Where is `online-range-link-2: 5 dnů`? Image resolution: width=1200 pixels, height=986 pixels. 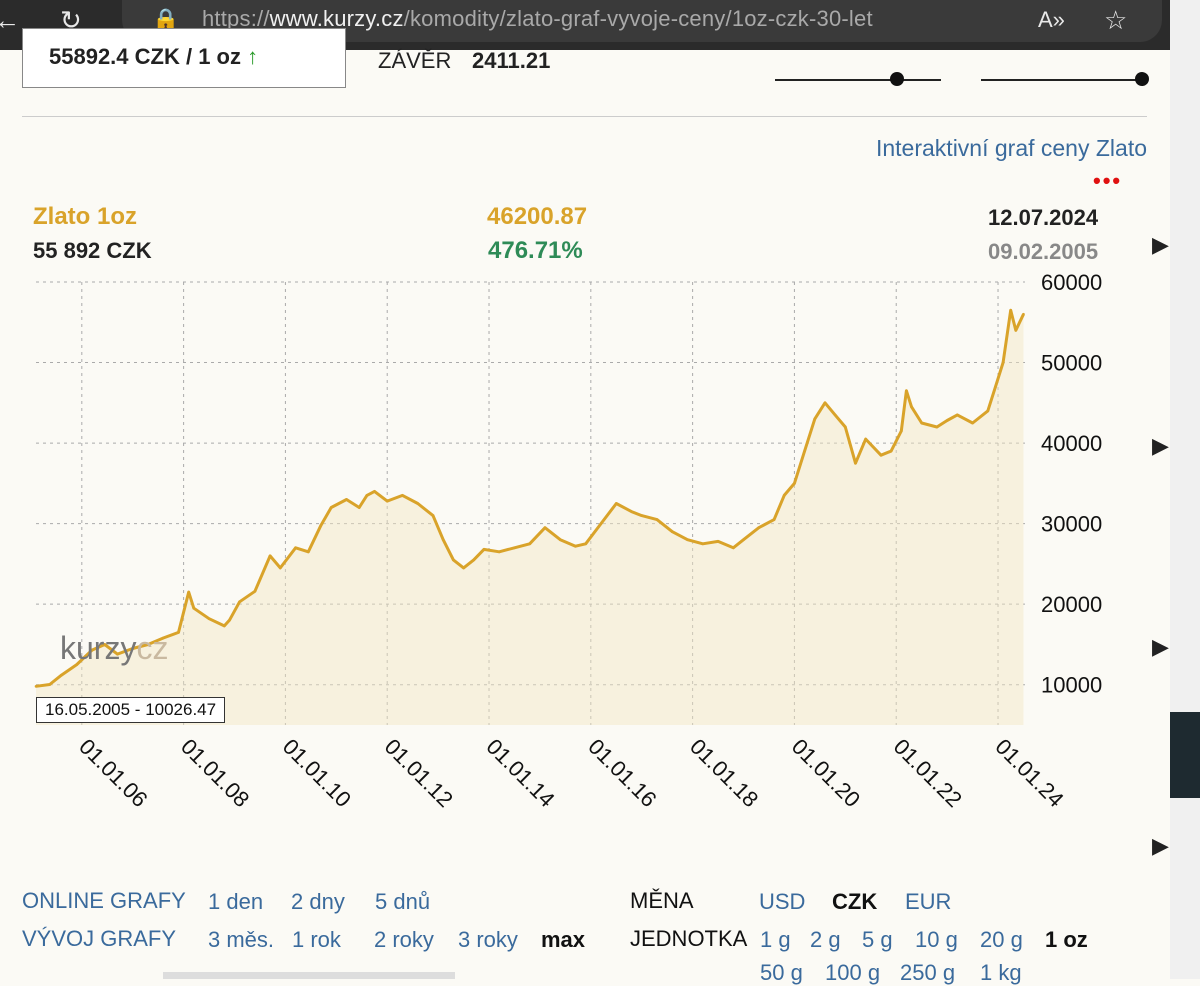
online-range-link-2: 5 dnů is located at coordinates (403, 901).